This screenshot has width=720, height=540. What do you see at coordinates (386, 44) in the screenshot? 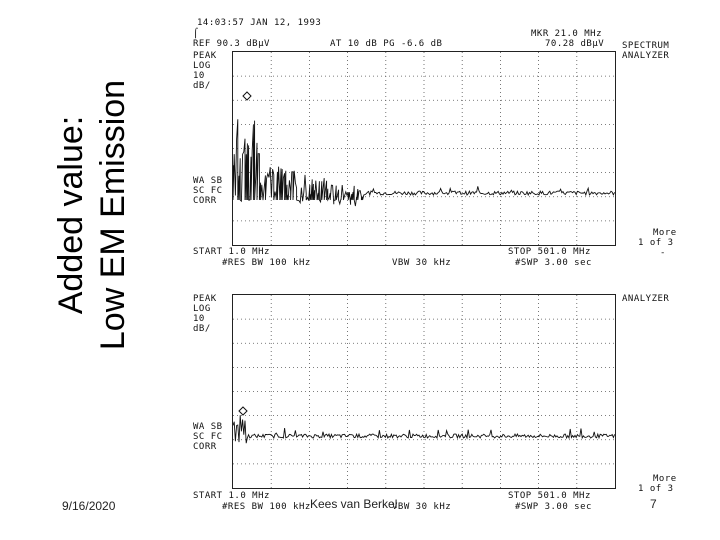
I see `attenuation: AT 10 dB PG -6.6 dB` at bounding box center [386, 44].